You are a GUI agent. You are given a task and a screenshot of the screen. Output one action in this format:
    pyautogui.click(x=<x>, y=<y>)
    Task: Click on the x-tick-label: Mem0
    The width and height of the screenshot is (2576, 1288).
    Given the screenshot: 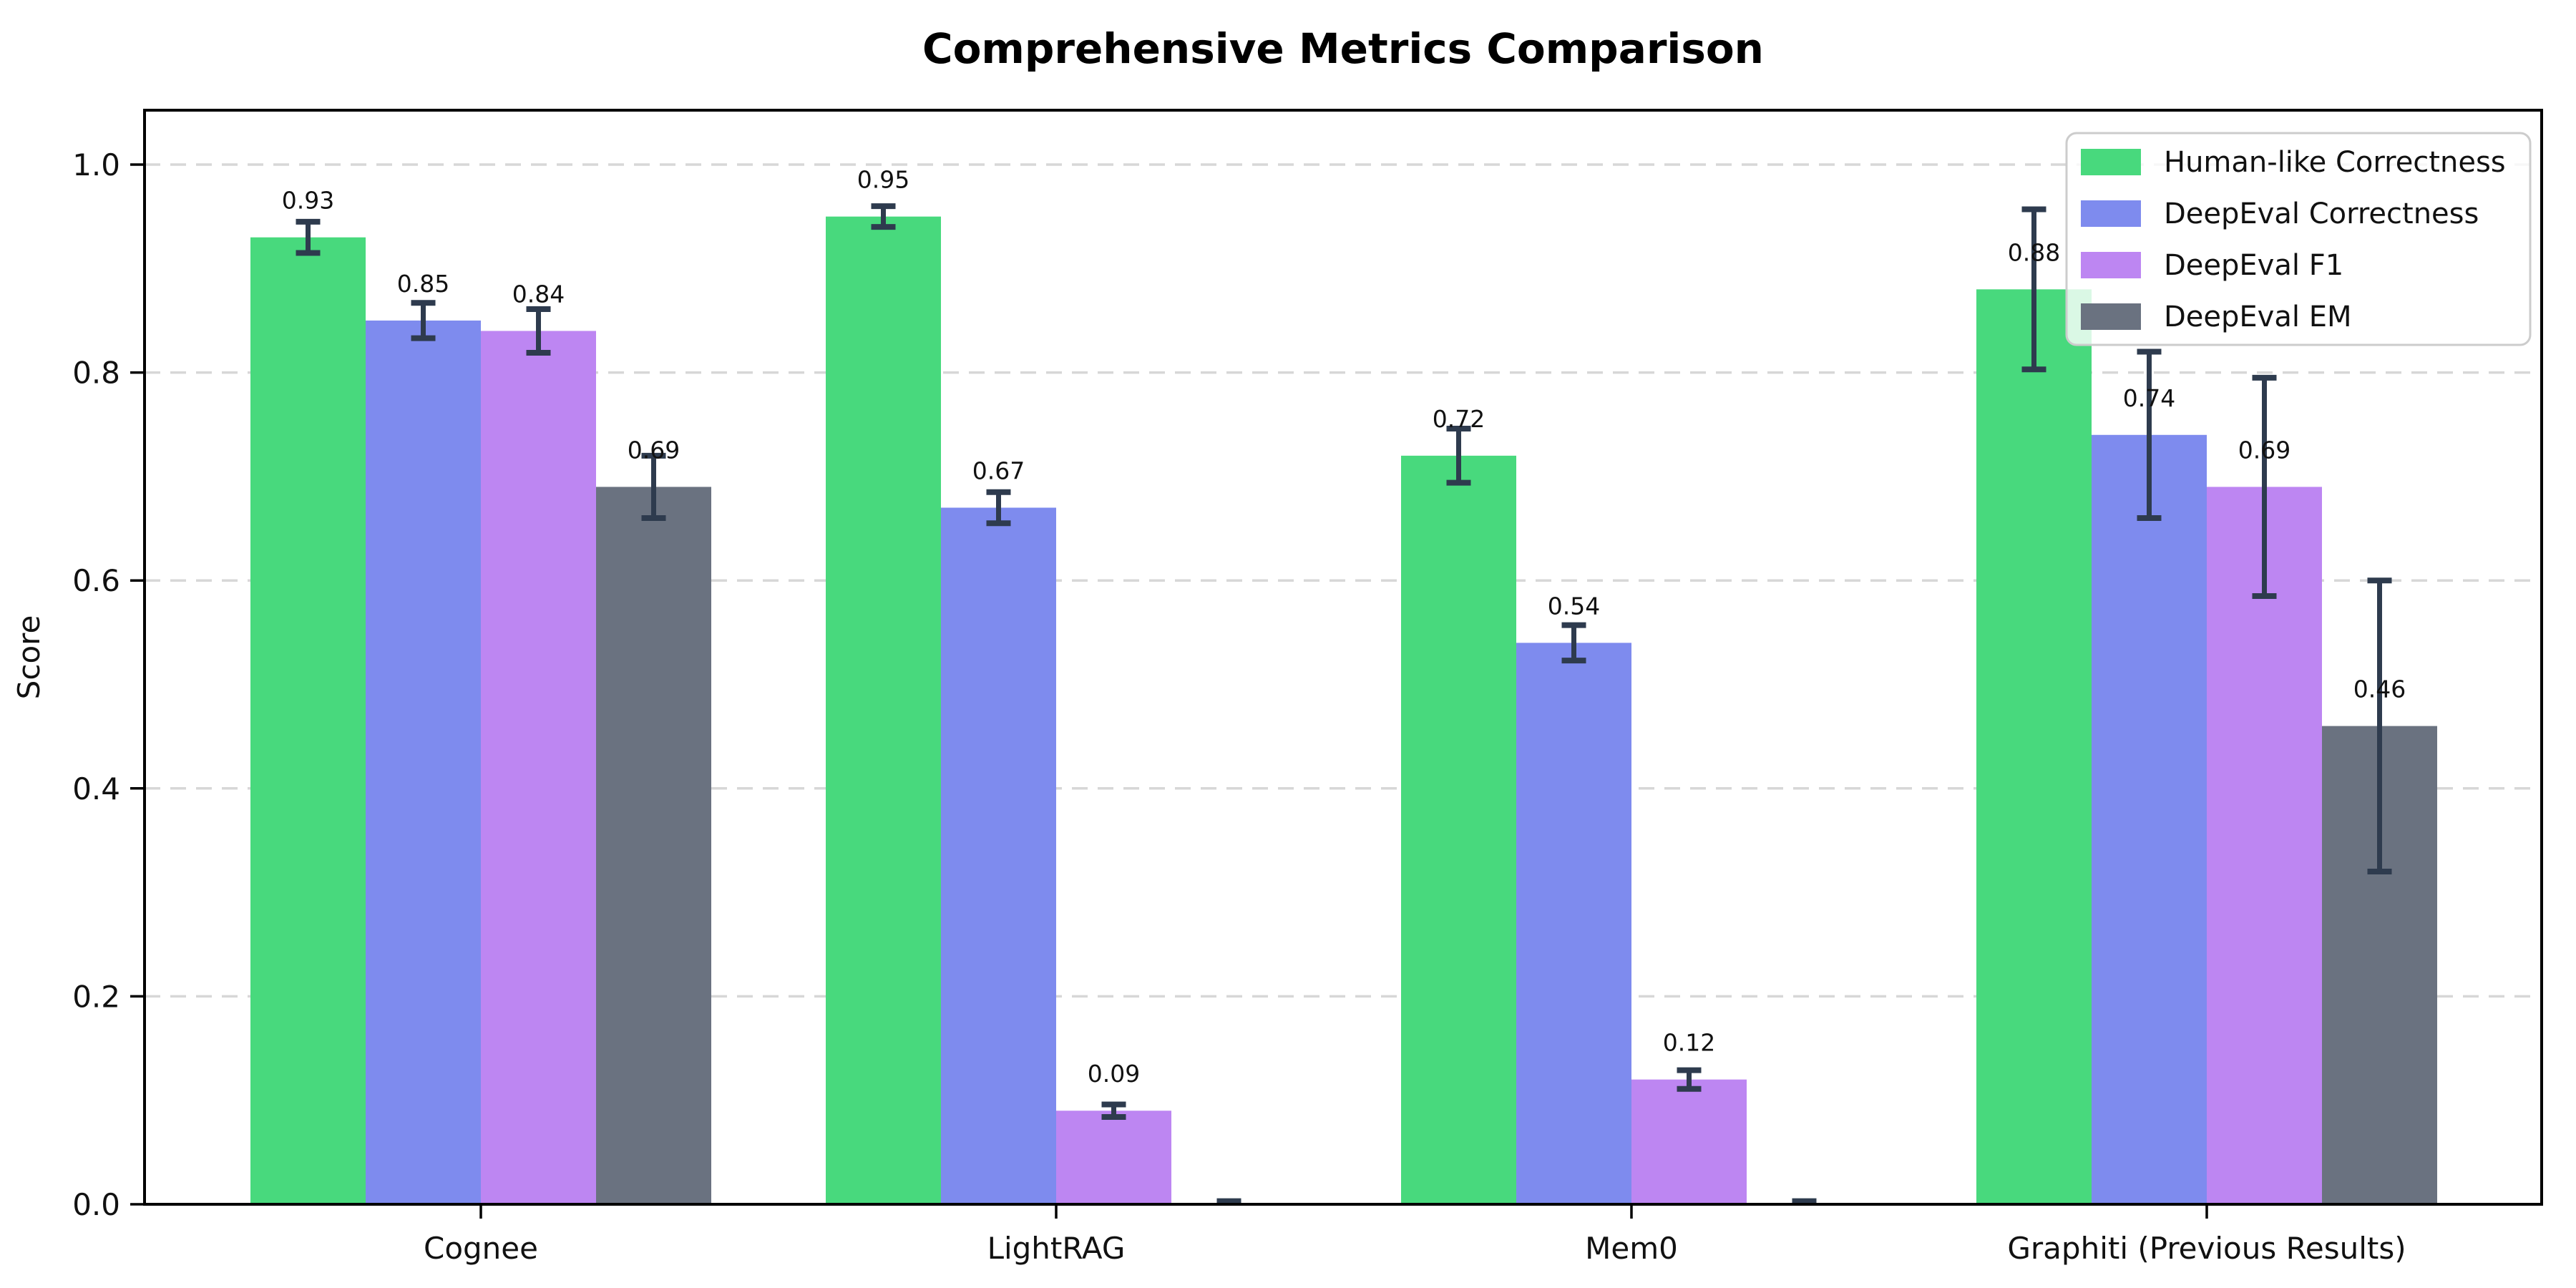 What is the action you would take?
    pyautogui.click(x=1631, y=1248)
    